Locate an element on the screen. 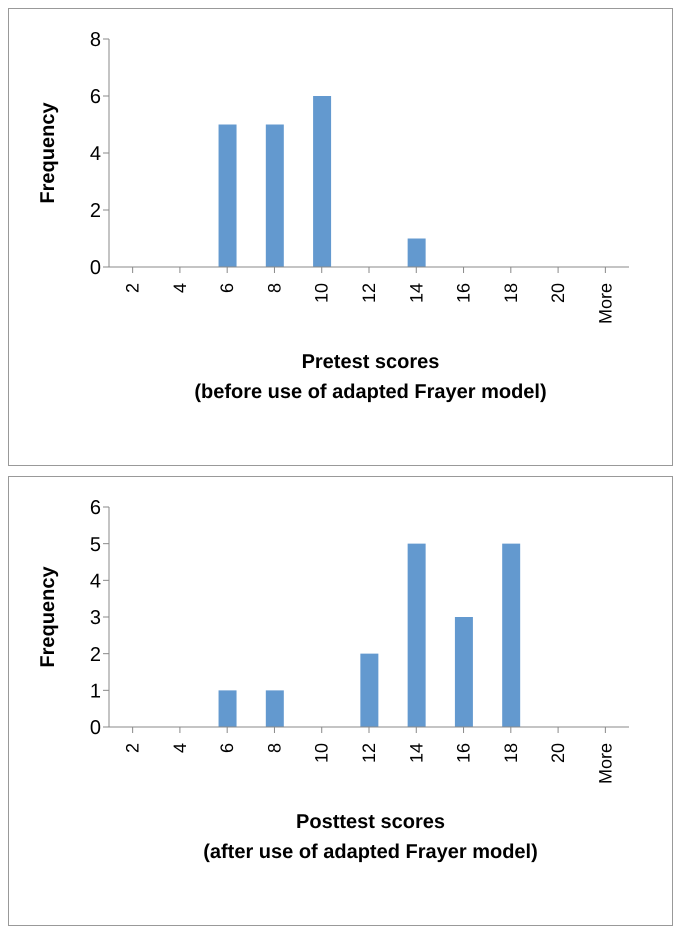  x-axis-title: Posttest scores (after use of adapted Frayer model) is located at coordinates (370, 837).